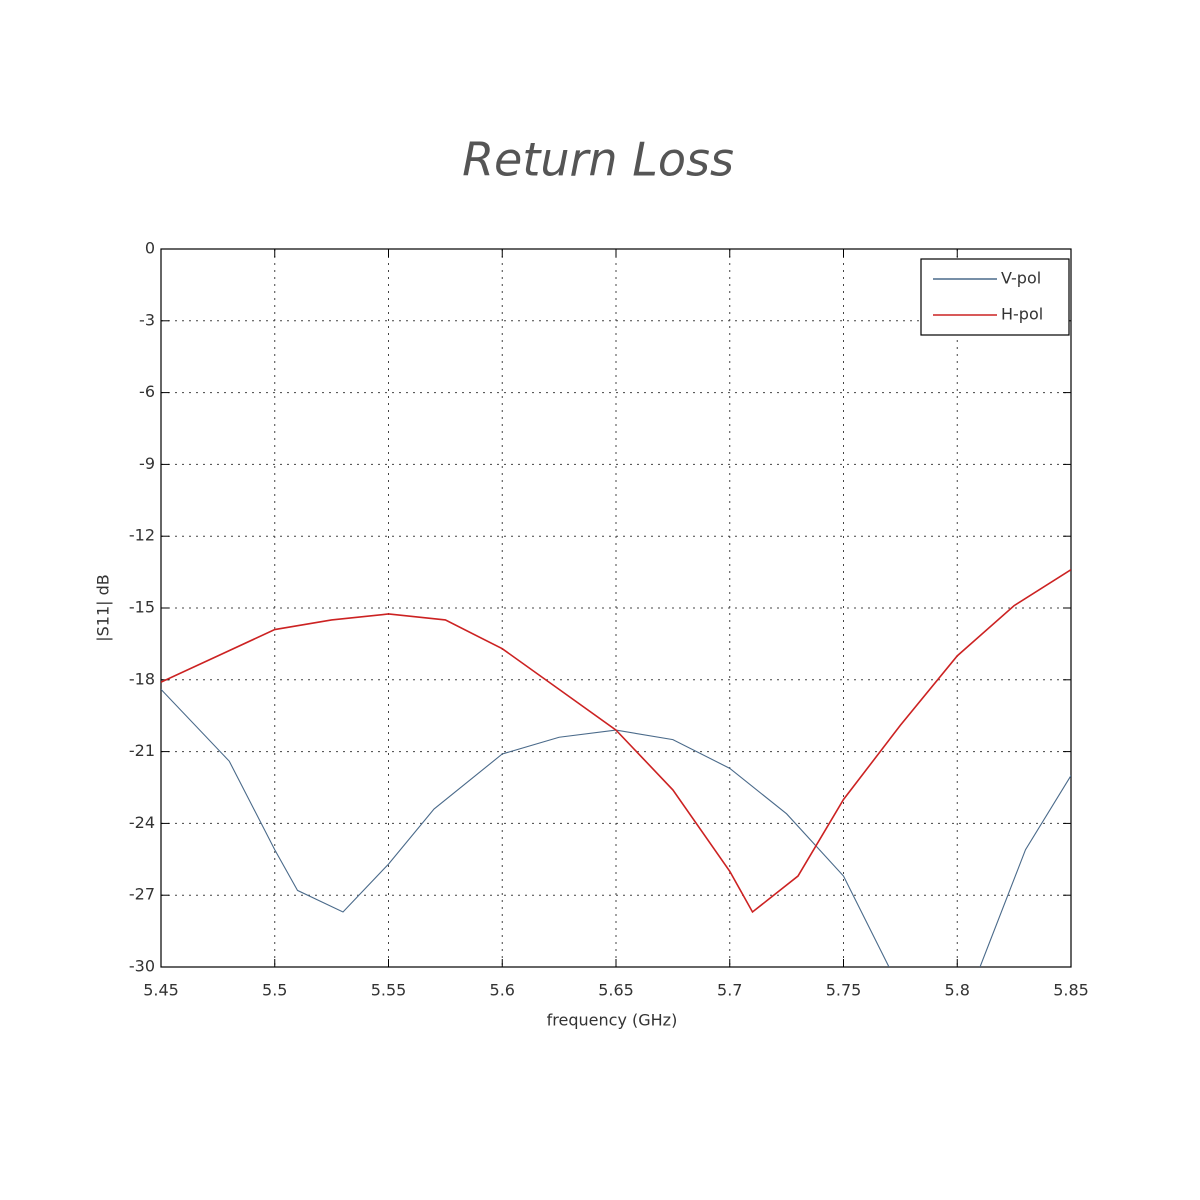 The width and height of the screenshot is (1200, 1200). I want to click on y-tick-label: -12, so click(142, 535).